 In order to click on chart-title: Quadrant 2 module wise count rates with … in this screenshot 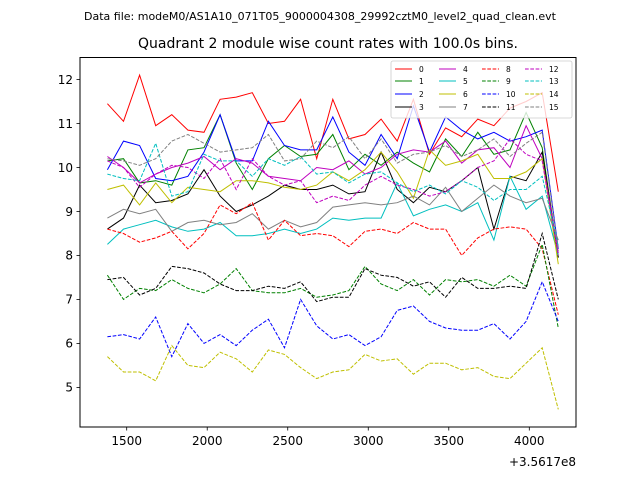, I will do `click(328, 44)`.